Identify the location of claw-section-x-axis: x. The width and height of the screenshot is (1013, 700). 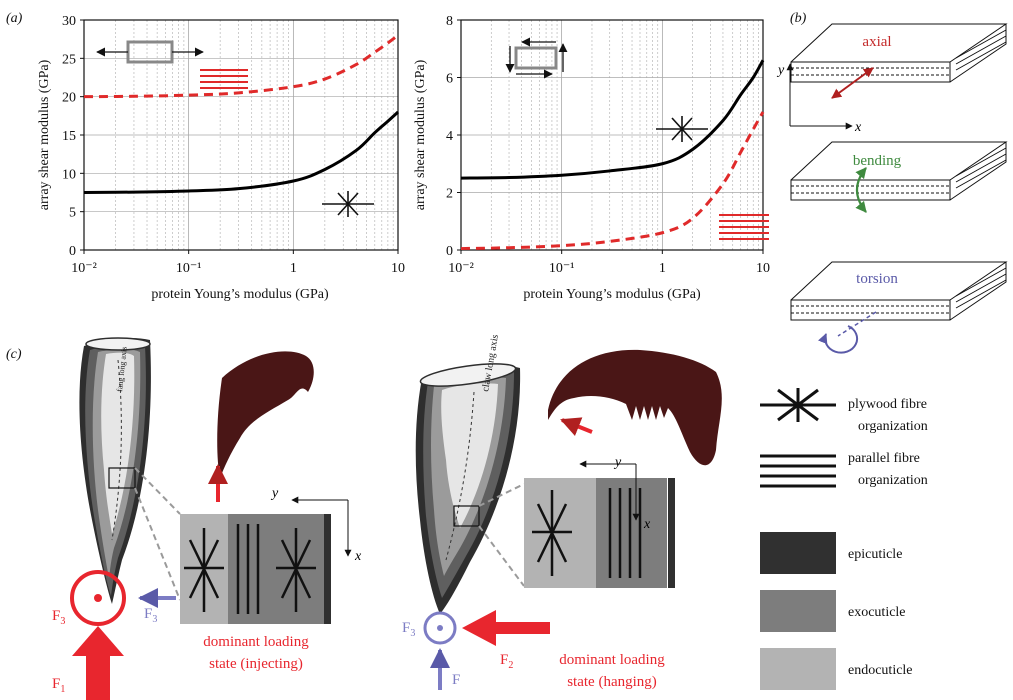
(647, 524).